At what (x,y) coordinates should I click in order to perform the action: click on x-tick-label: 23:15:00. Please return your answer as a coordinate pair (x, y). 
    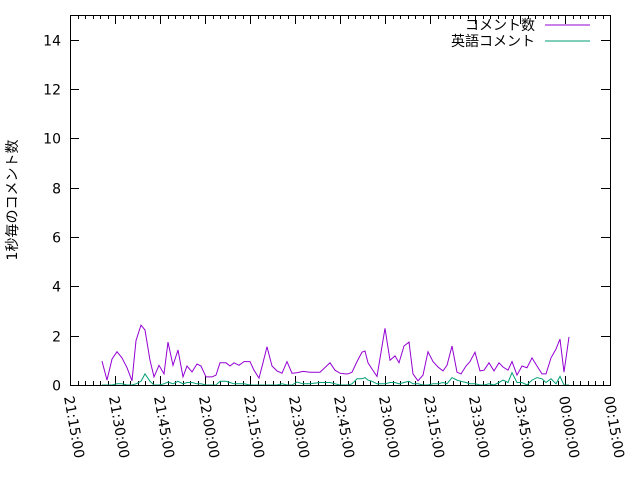
    Looking at the image, I should click on (433, 427).